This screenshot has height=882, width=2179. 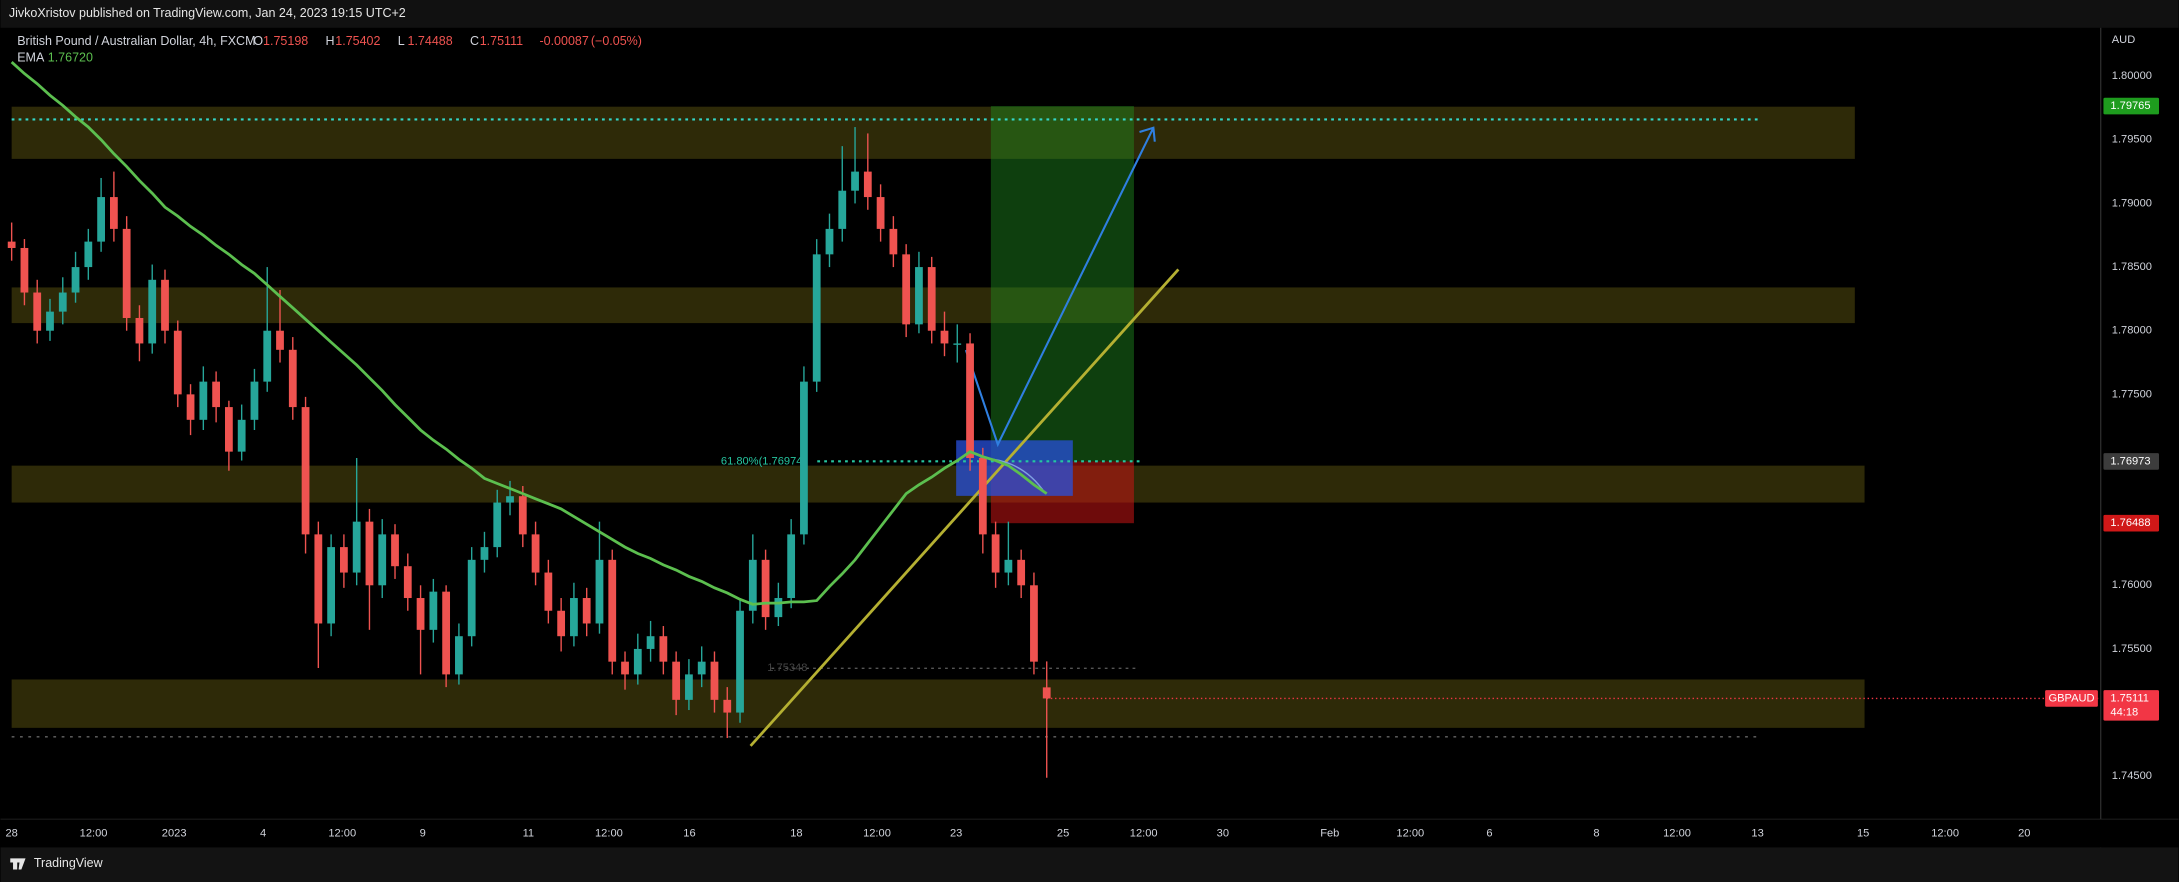 I want to click on axis-unit: AUD, so click(x=2123, y=40).